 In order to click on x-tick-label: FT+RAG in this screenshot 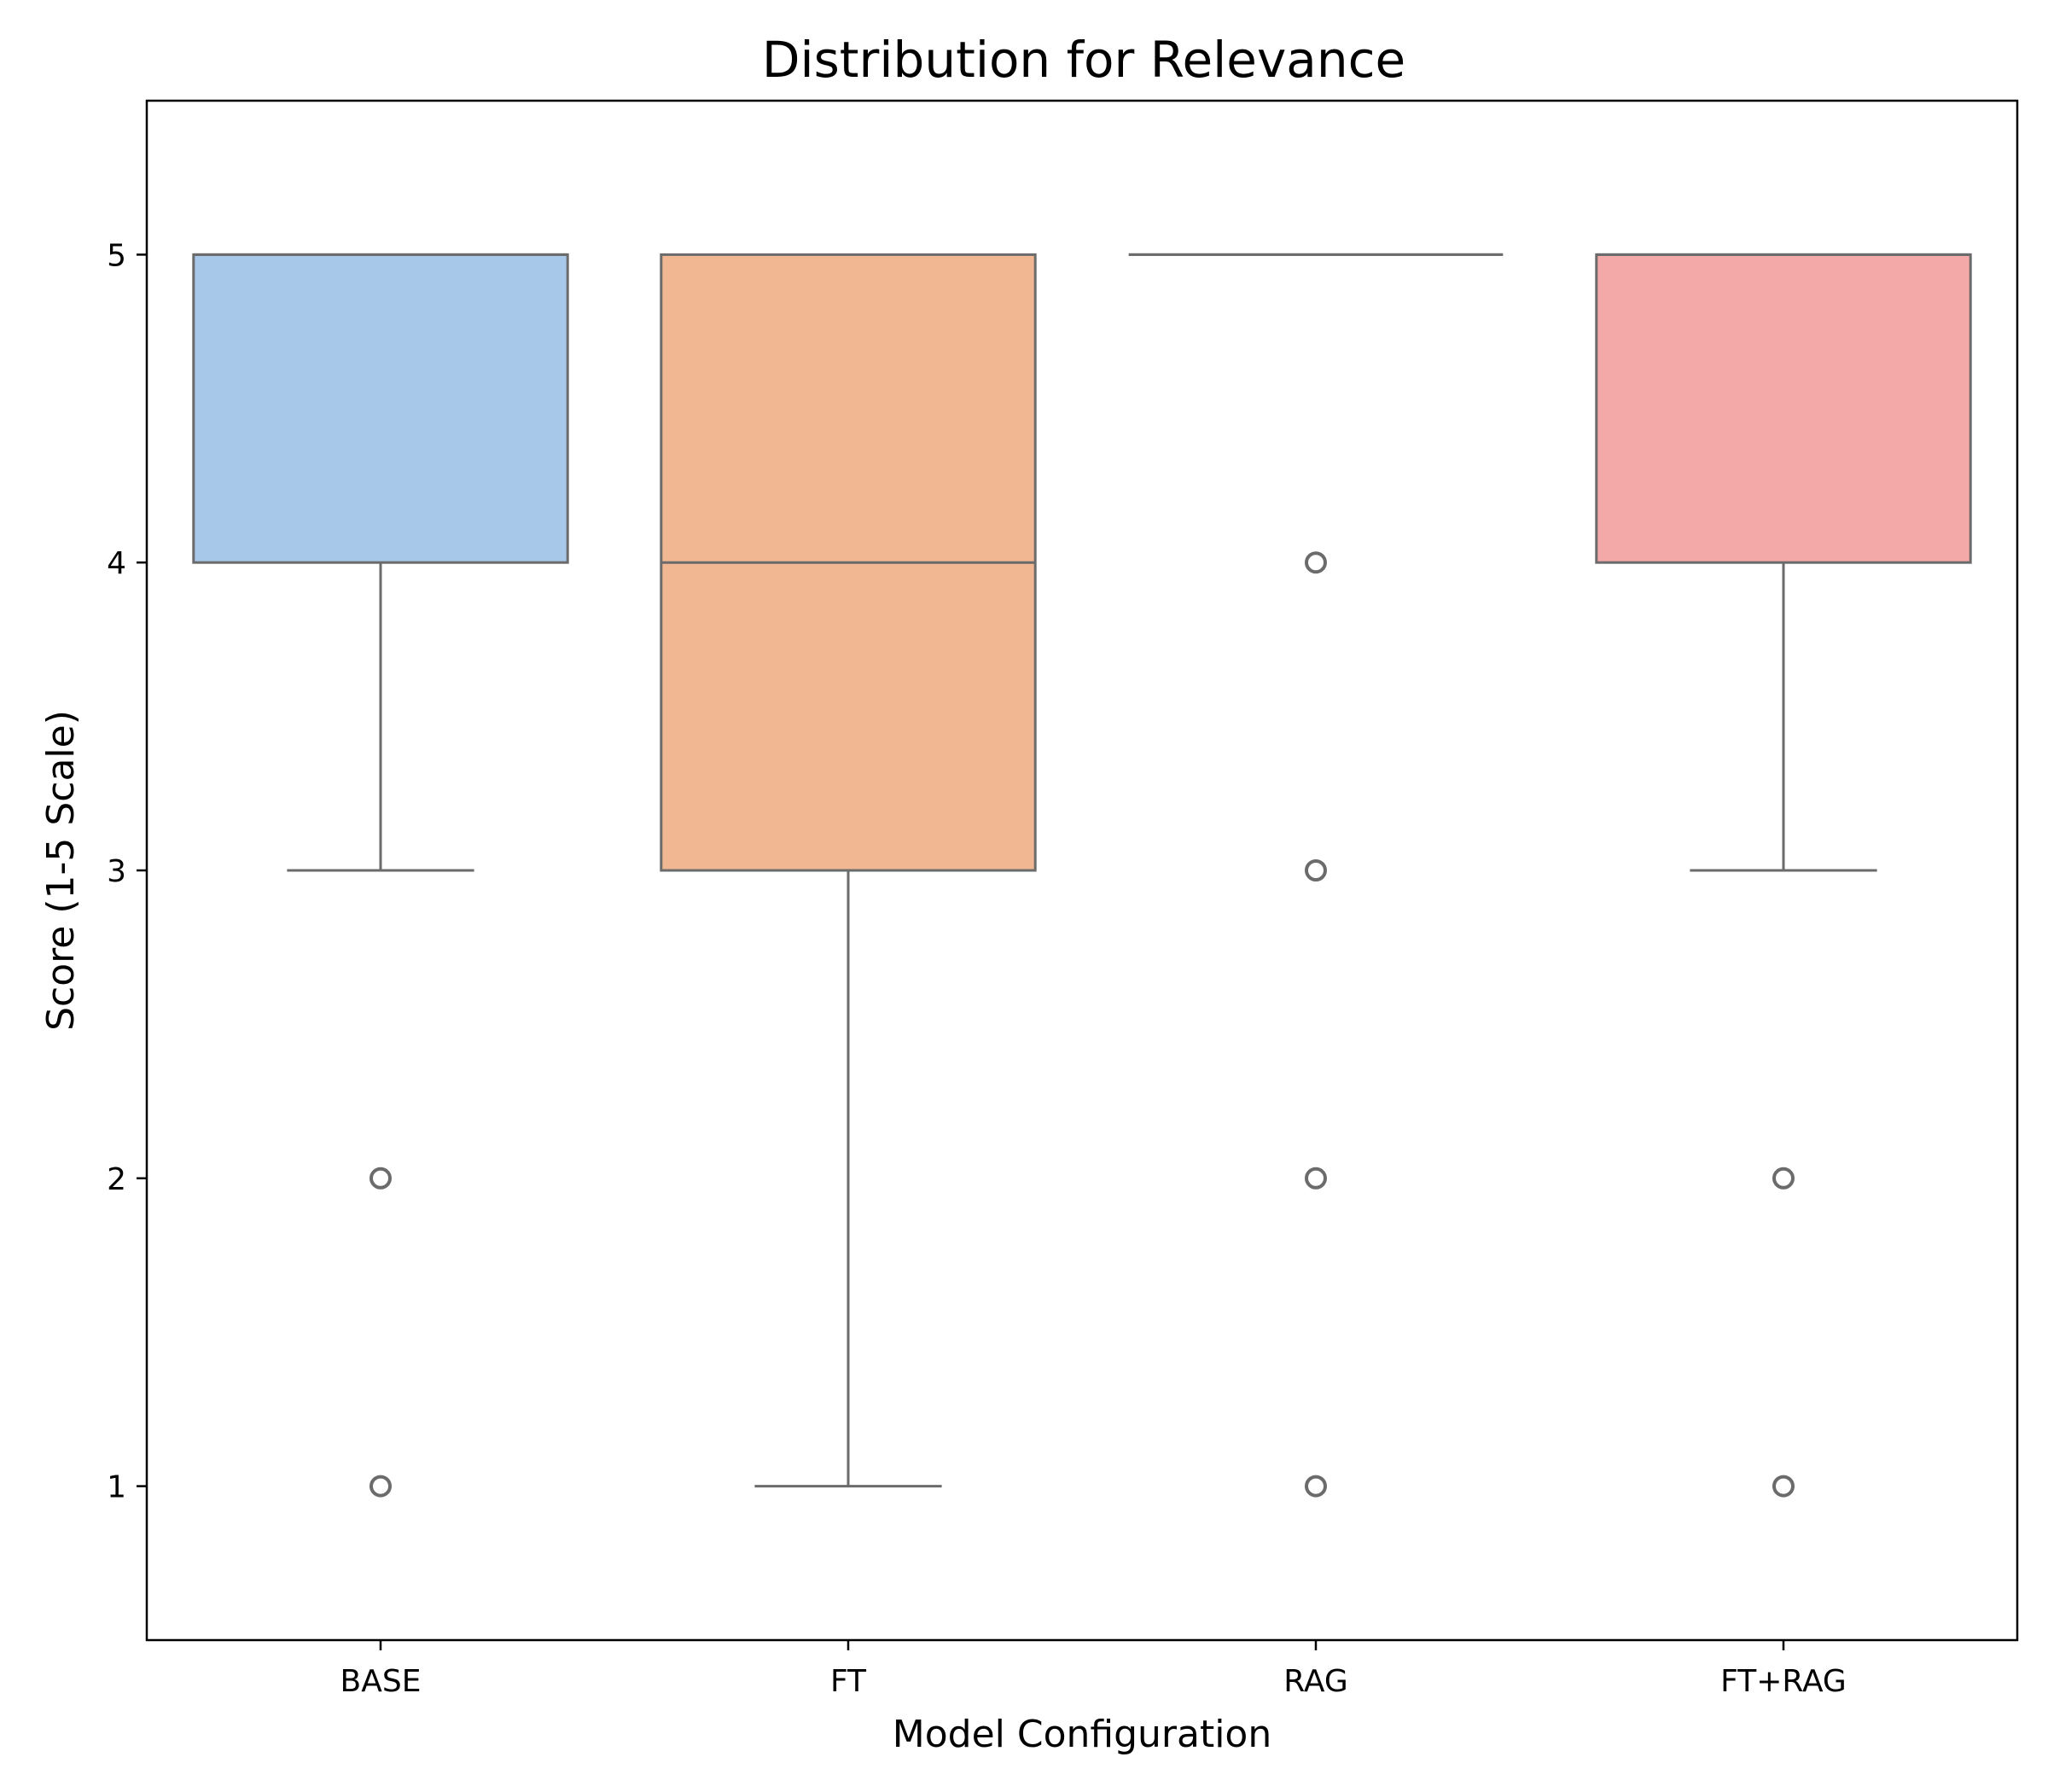, I will do `click(1784, 1681)`.